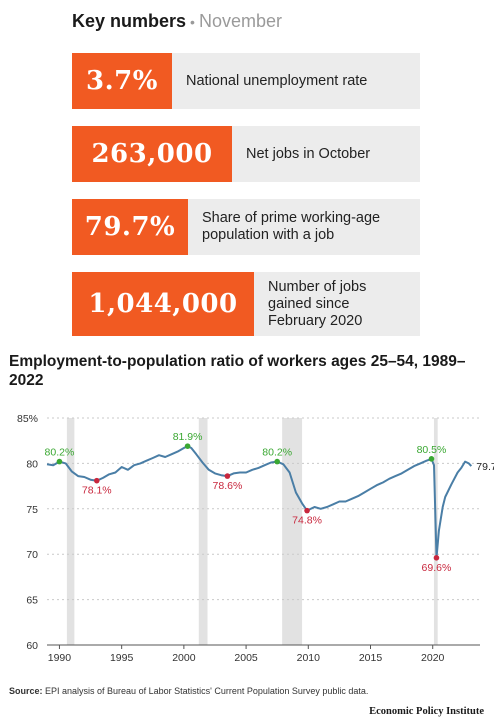  I want to click on stat-card-net-jobs: 263,000 Net jobs in October, so click(246, 154).